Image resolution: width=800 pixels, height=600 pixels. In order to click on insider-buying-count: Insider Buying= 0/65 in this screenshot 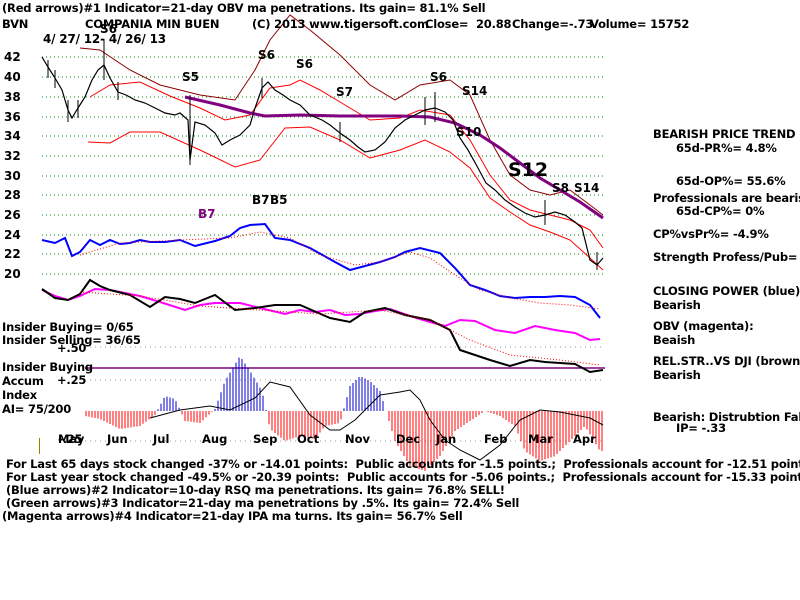, I will do `click(68, 327)`.